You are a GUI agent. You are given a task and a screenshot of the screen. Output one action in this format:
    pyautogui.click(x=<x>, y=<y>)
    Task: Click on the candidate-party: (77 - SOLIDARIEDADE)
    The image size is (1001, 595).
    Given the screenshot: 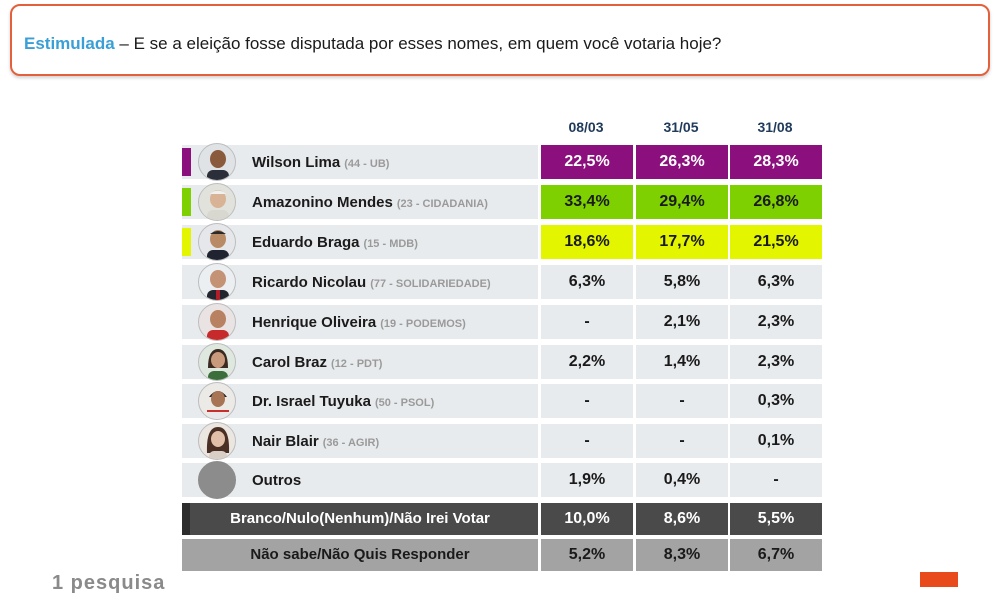 What is the action you would take?
    pyautogui.click(x=430, y=284)
    